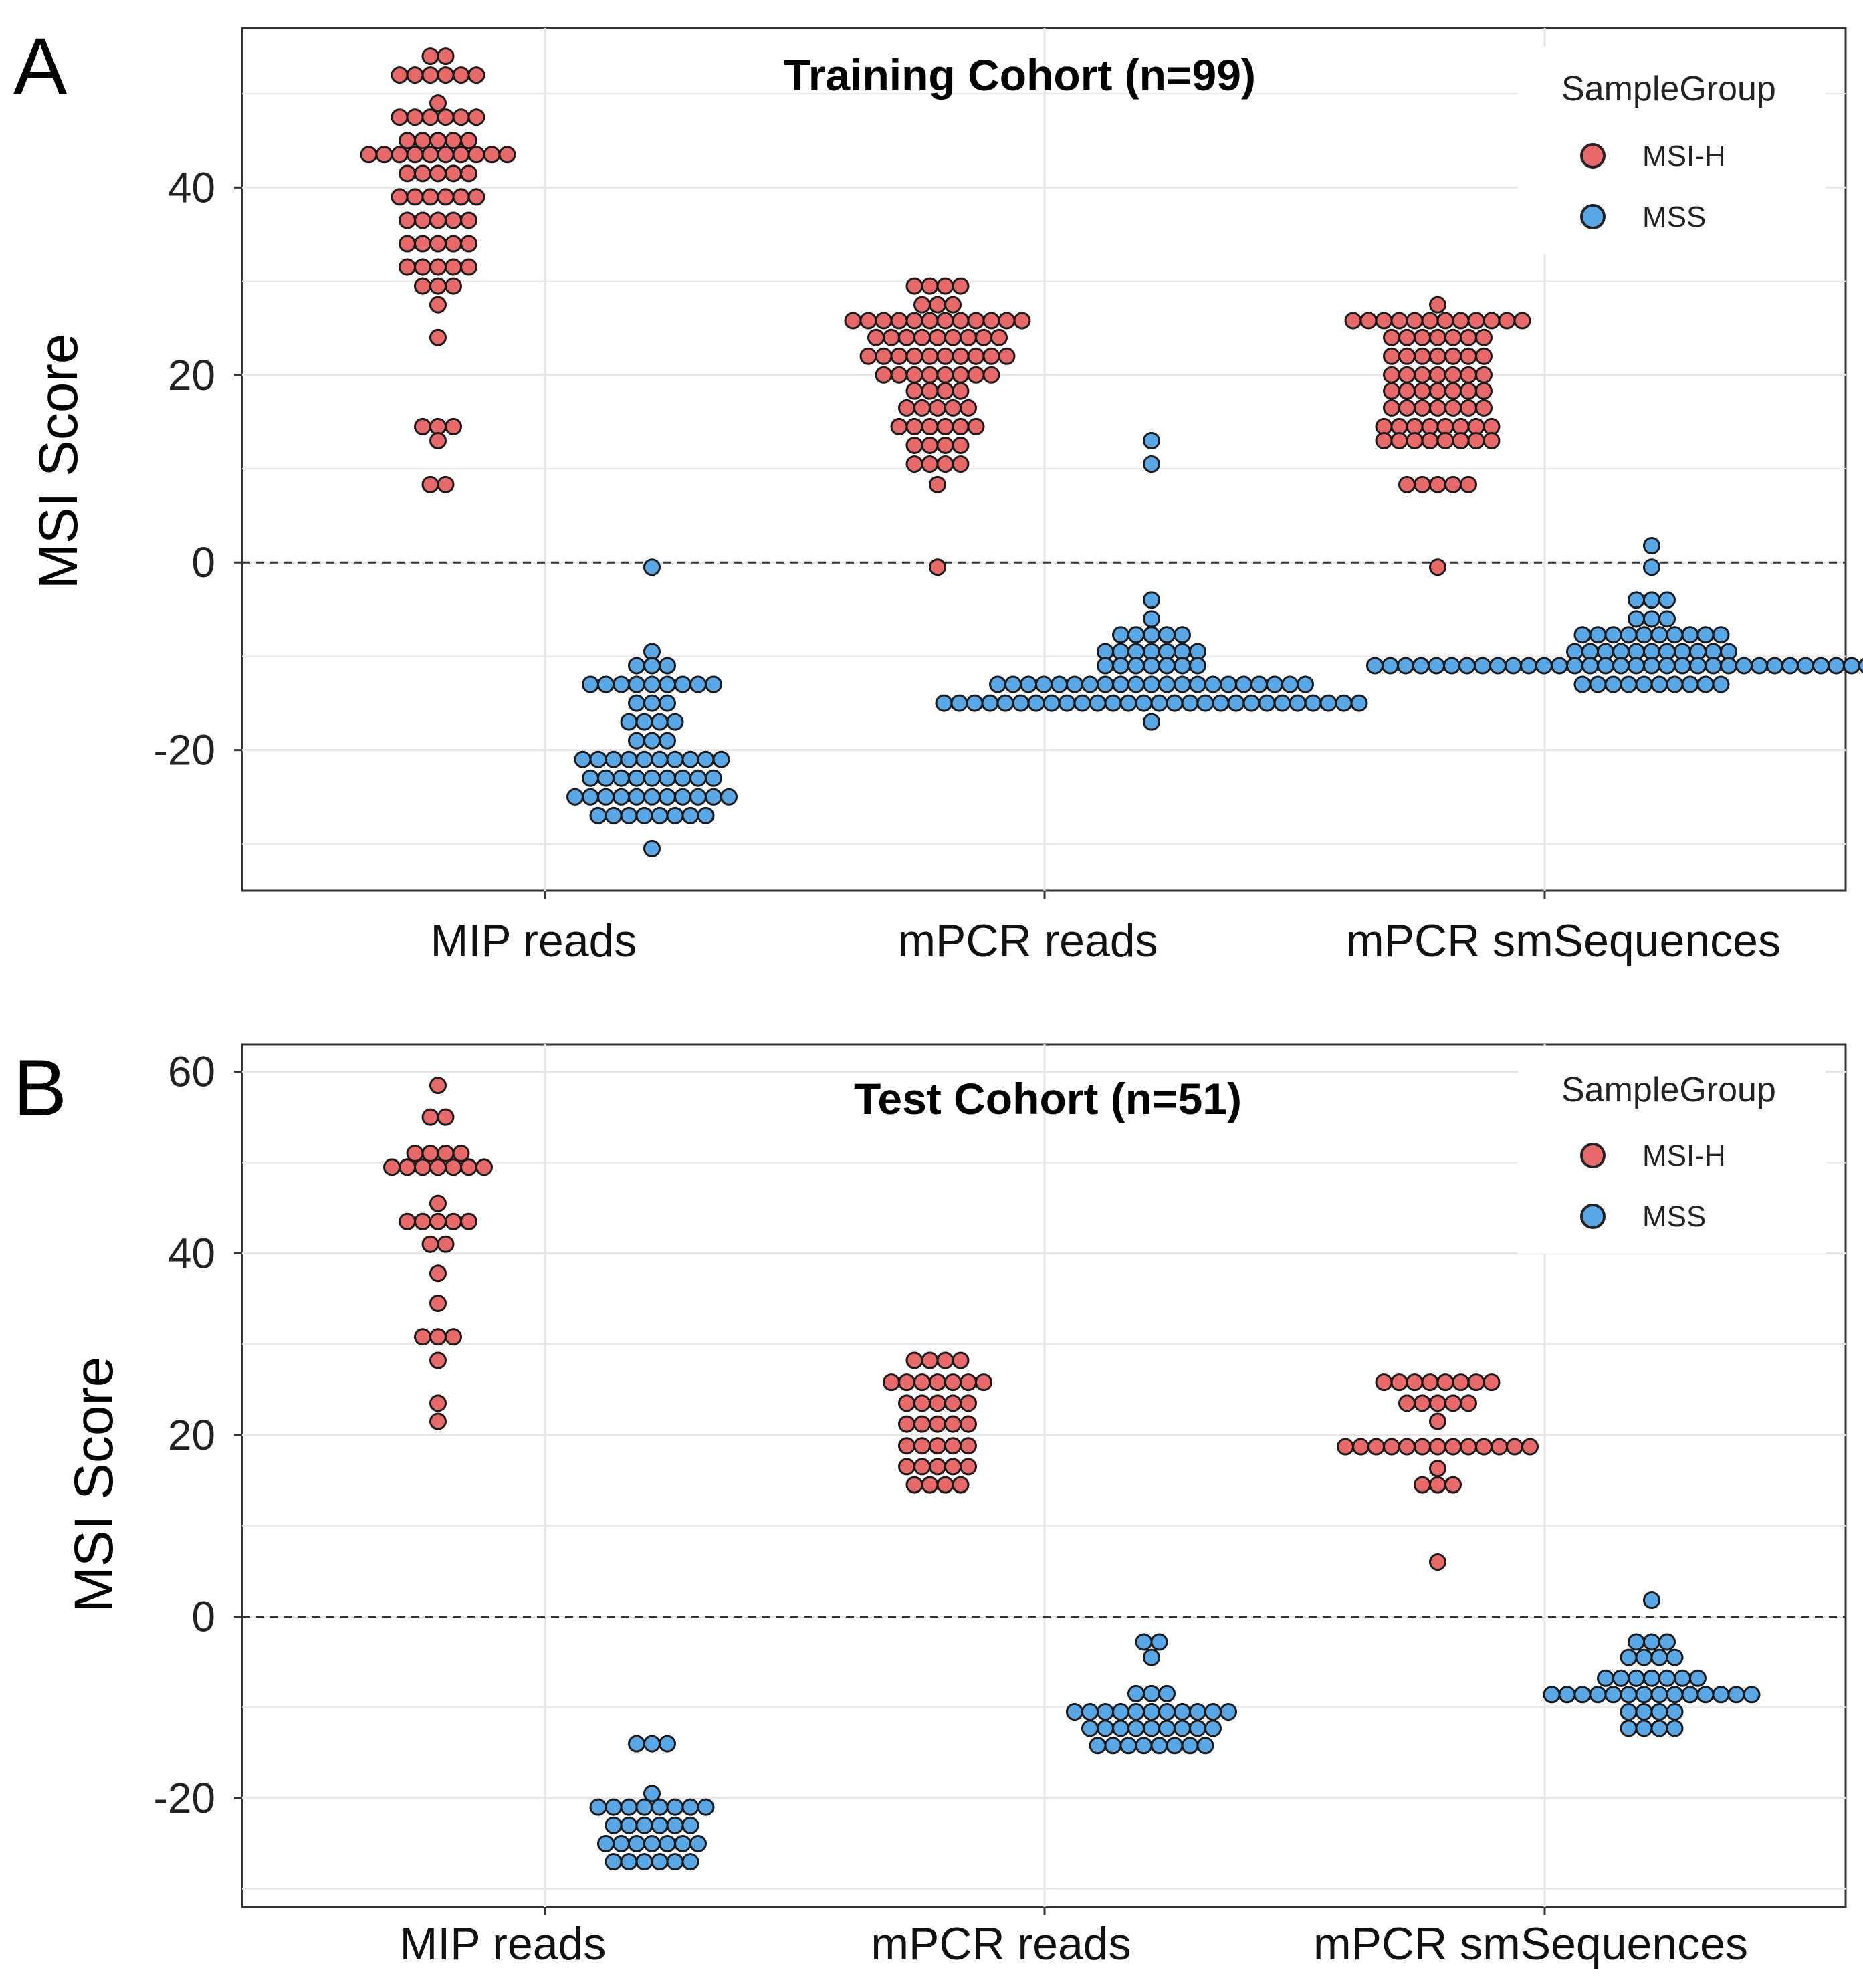 This screenshot has height=1988, width=1863. I want to click on y-tick-label: 20, so click(191, 1435).